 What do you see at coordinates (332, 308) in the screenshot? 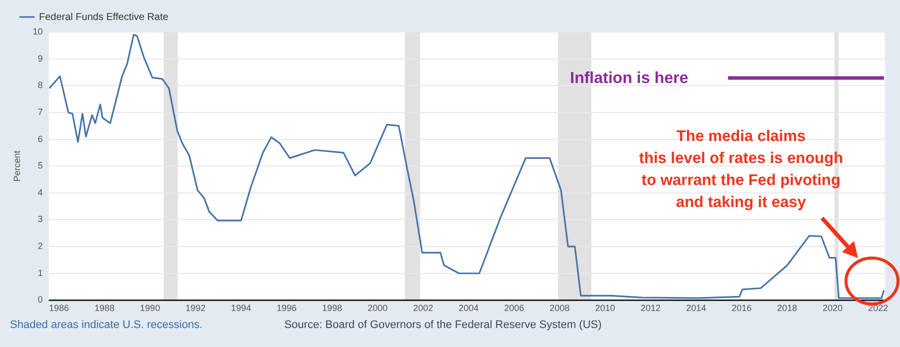
I see `x-tick-label: 1998` at bounding box center [332, 308].